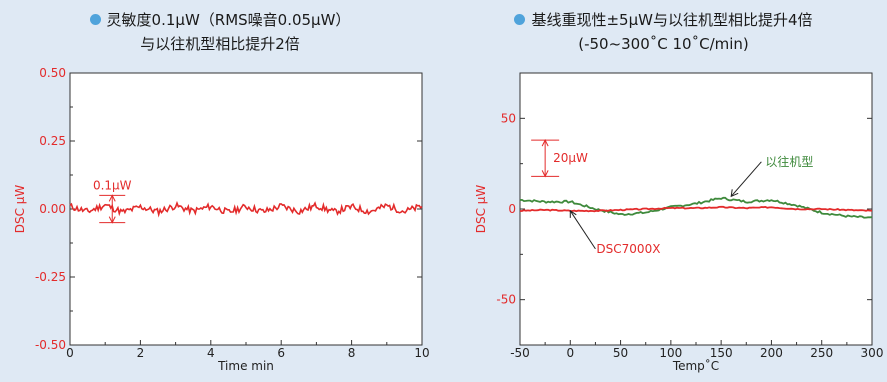  I want to click on x-tick-label: 50, so click(620, 353).